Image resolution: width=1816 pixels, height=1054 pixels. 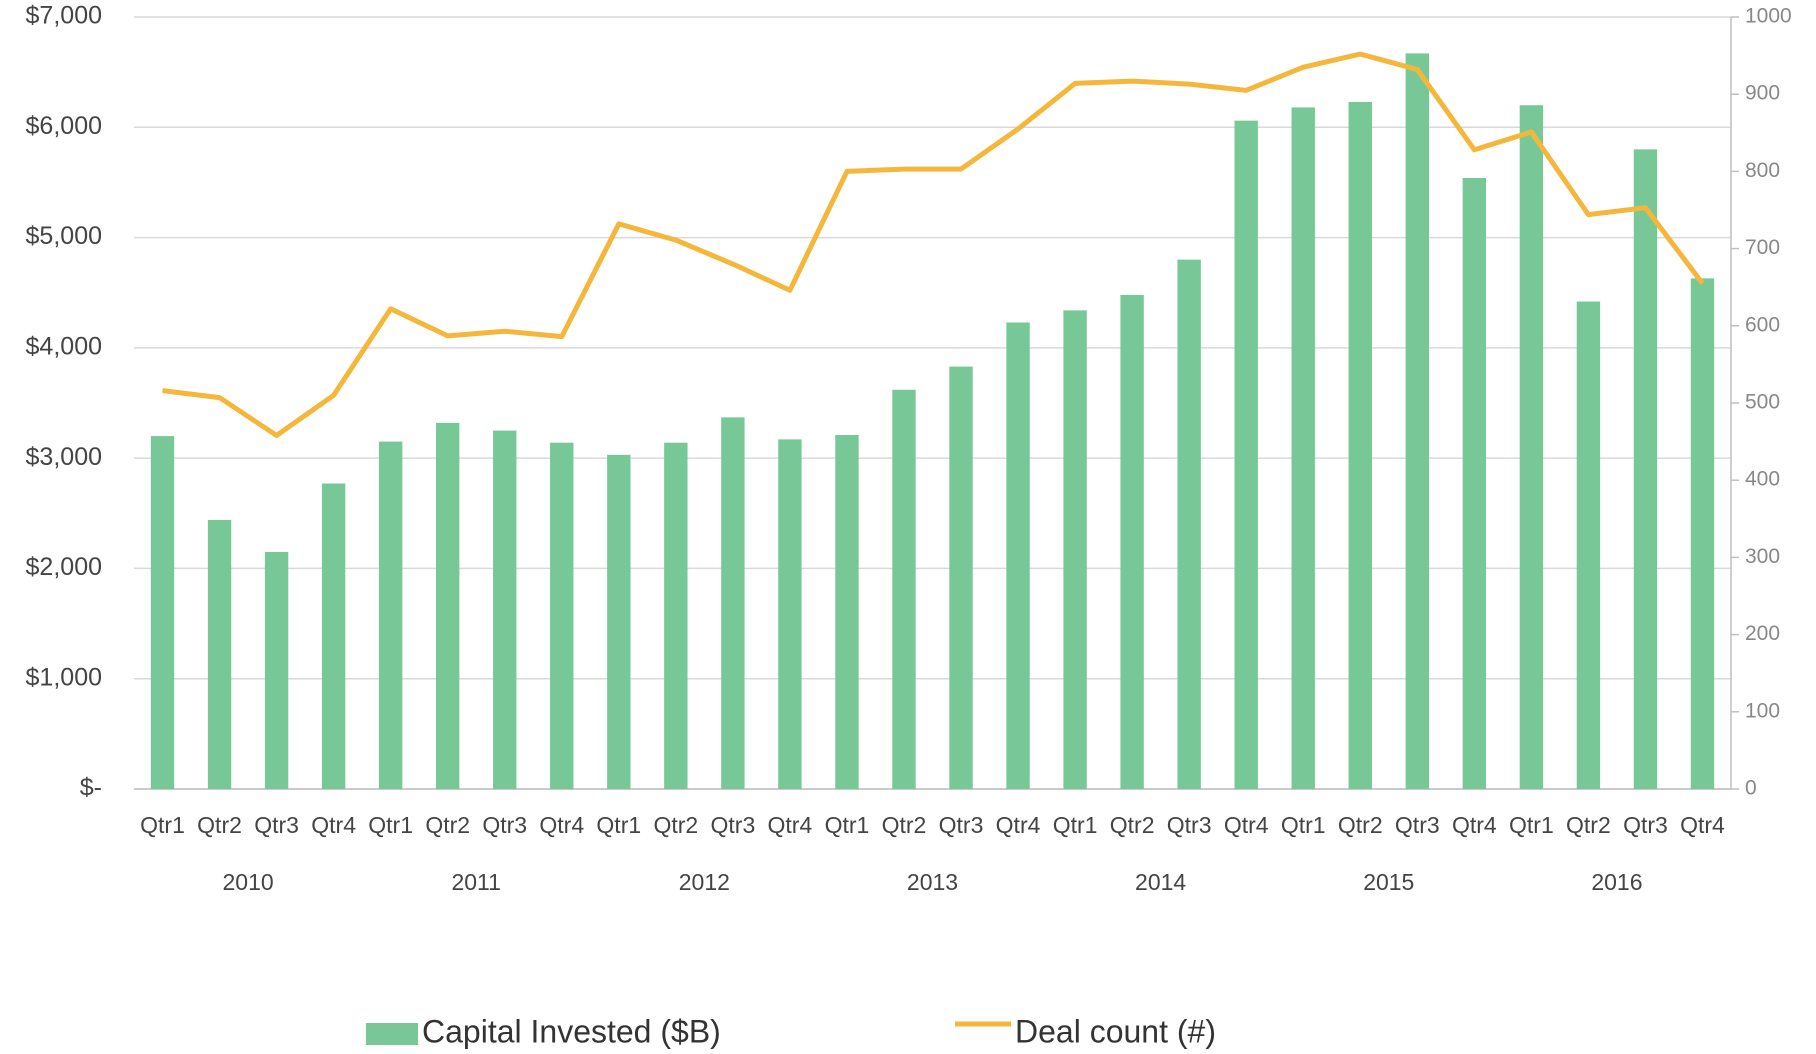 What do you see at coordinates (1762, 402) in the screenshot?
I see `y2-tick-label: 500` at bounding box center [1762, 402].